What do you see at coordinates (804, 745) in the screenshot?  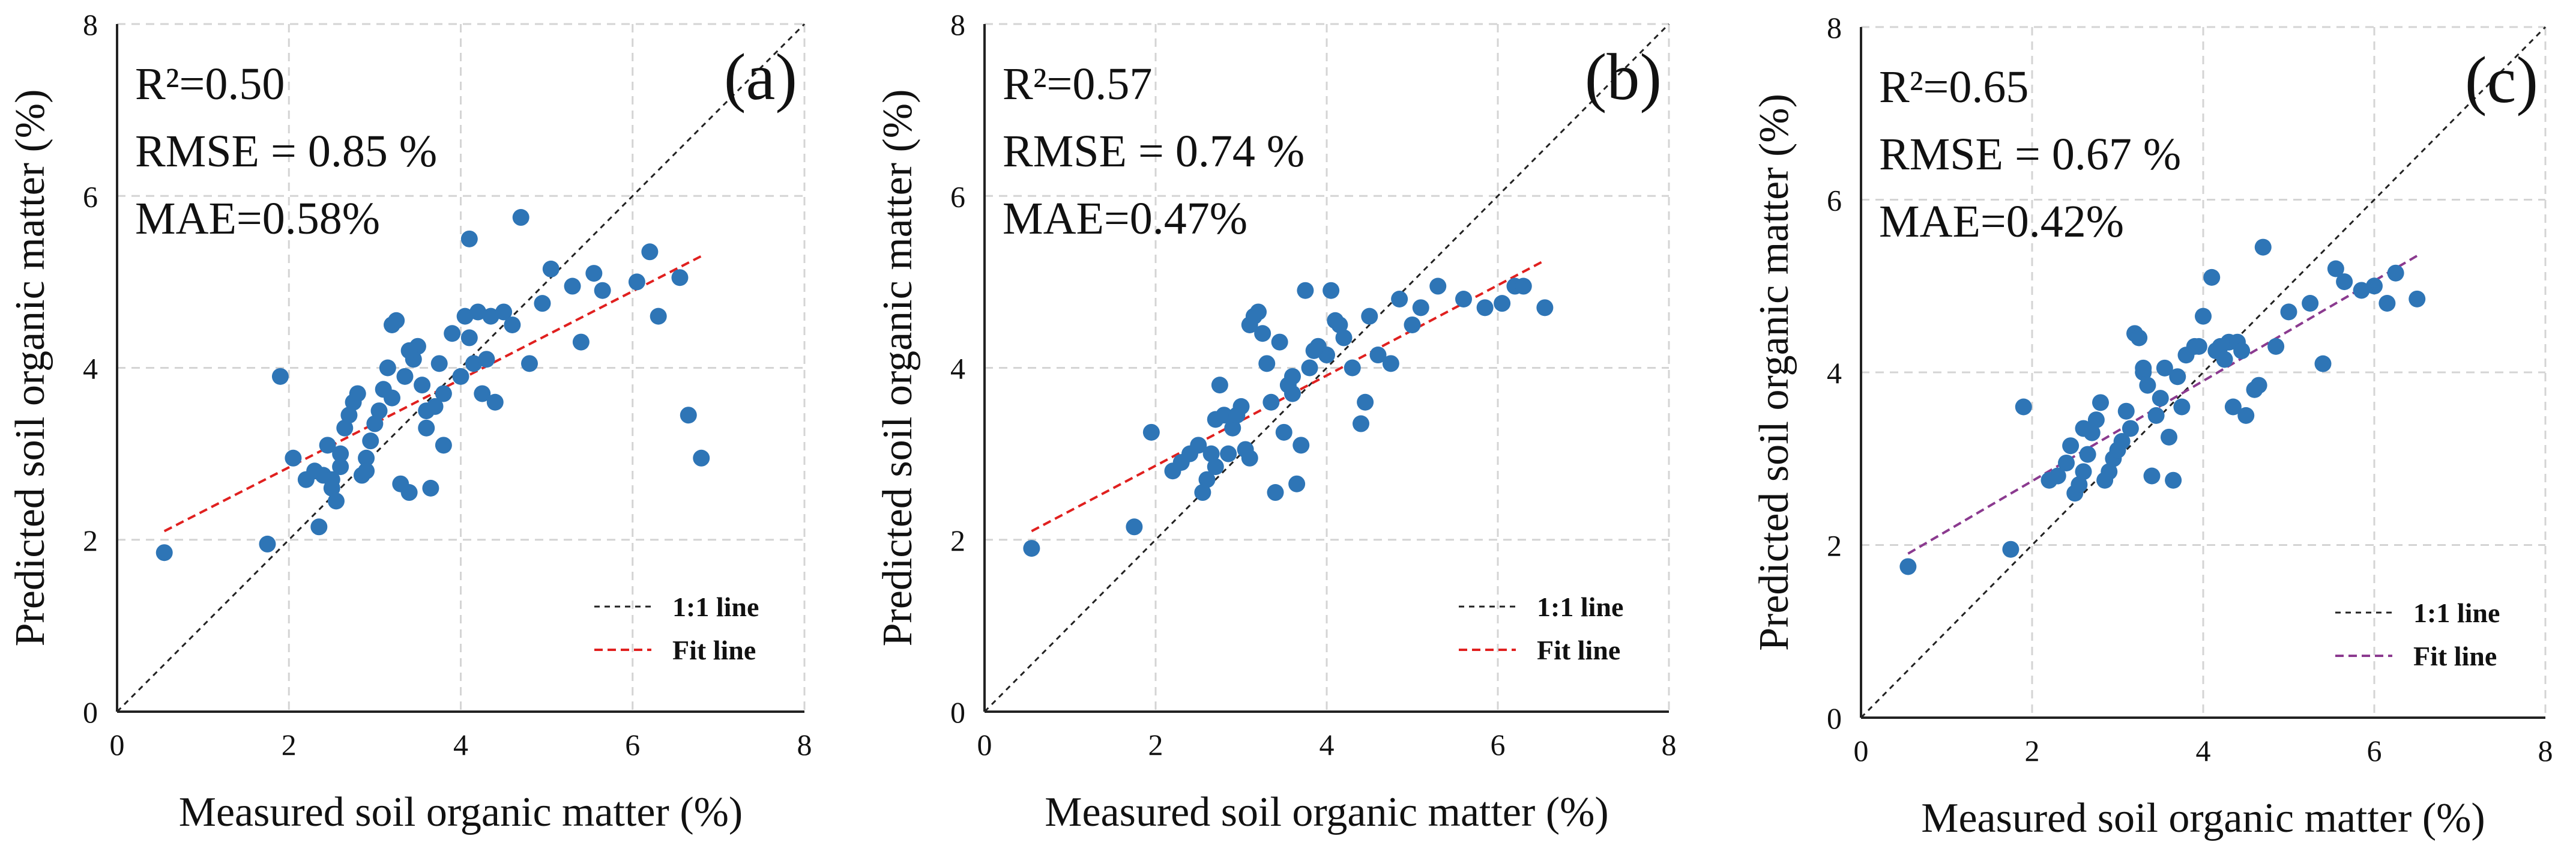 I see `x-tick-label: 8` at bounding box center [804, 745].